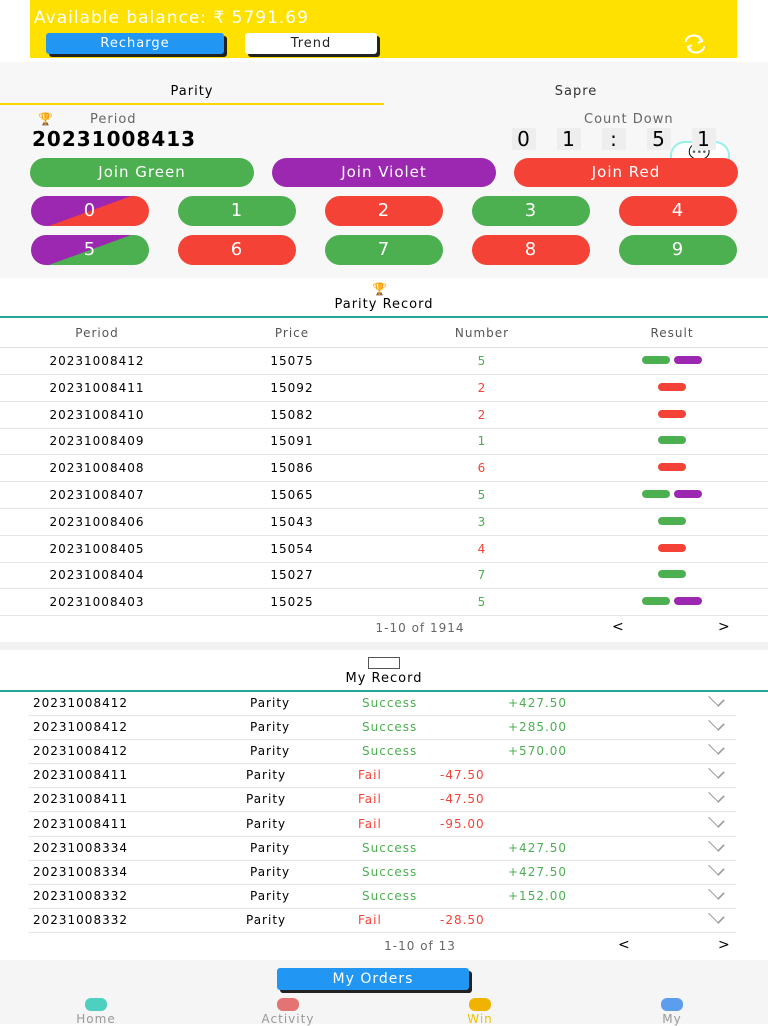 The height and width of the screenshot is (1026, 768). What do you see at coordinates (135, 43) in the screenshot?
I see `recharge-button: Recharge` at bounding box center [135, 43].